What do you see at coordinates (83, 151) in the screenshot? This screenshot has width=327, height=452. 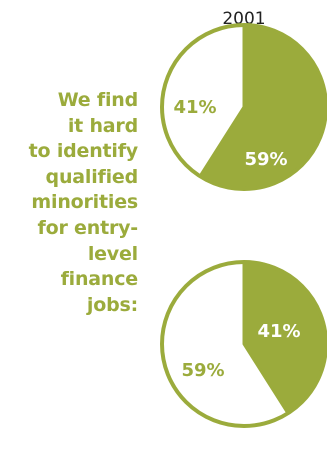 I see `question-line: to identify` at bounding box center [83, 151].